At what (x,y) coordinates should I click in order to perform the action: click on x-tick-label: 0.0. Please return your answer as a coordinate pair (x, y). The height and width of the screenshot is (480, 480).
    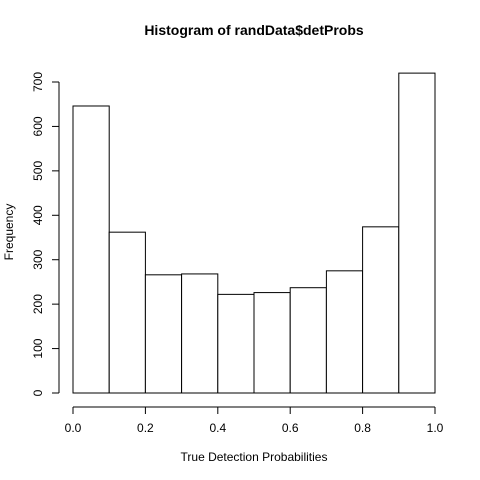
    Looking at the image, I should click on (73, 428).